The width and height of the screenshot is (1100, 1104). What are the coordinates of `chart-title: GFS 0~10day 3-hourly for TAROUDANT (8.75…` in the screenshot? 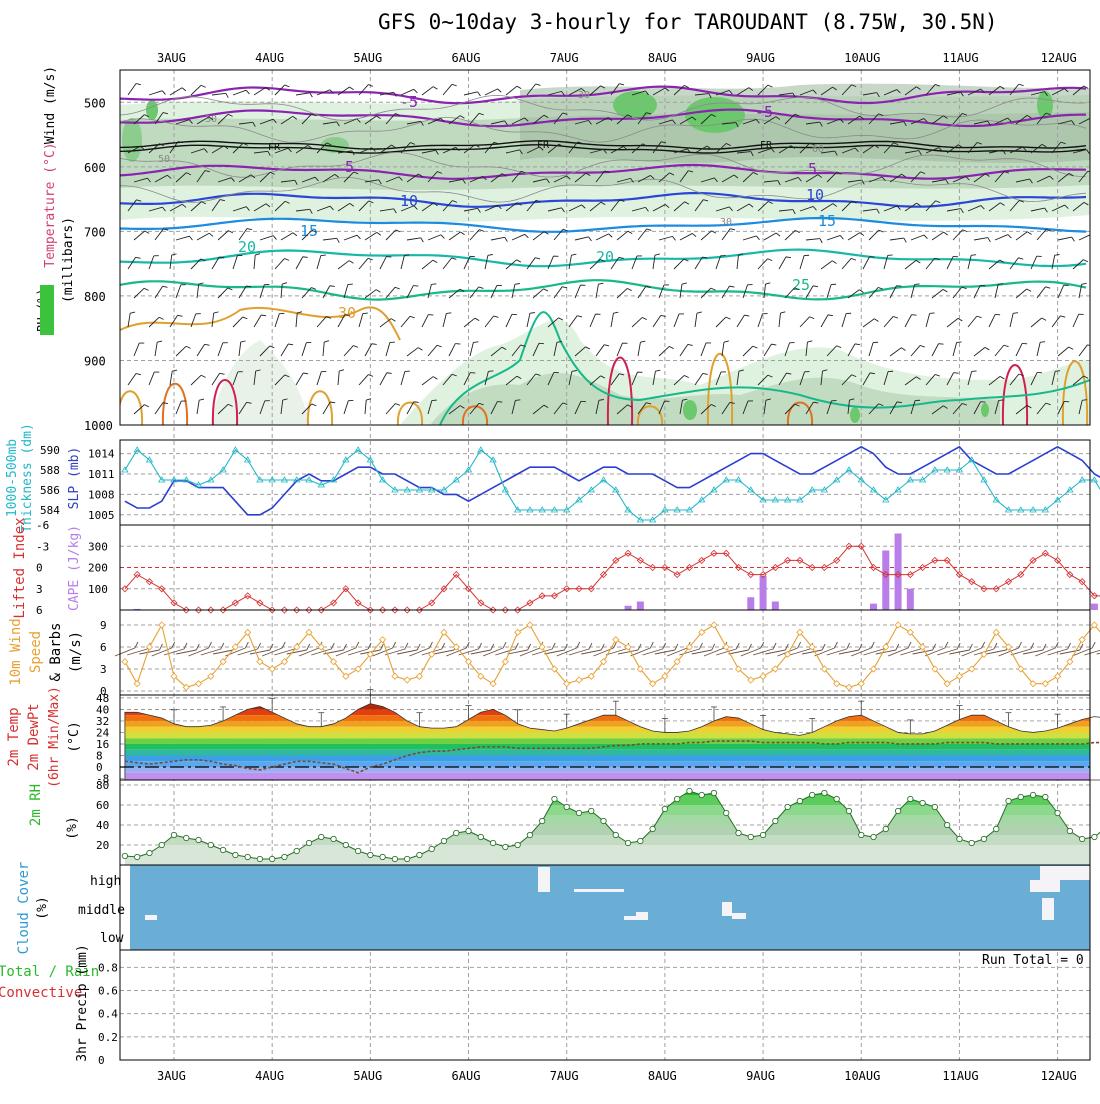 It's located at (688, 22).